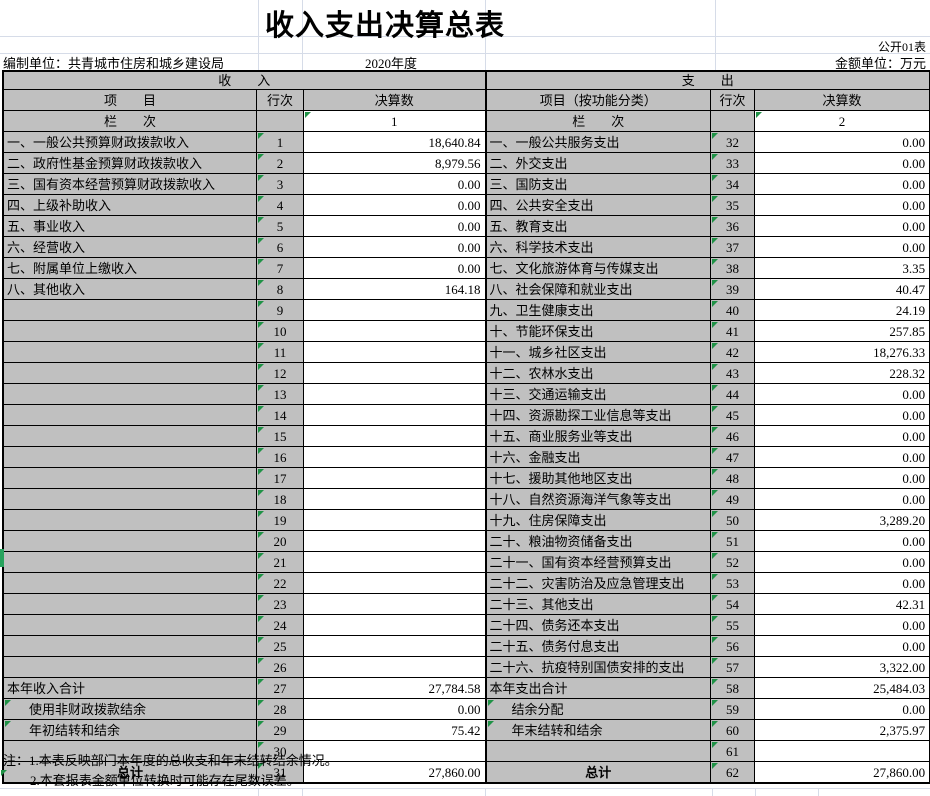  Describe the element at coordinates (280, 163) in the screenshot. I see `income-line-number: 2` at that location.